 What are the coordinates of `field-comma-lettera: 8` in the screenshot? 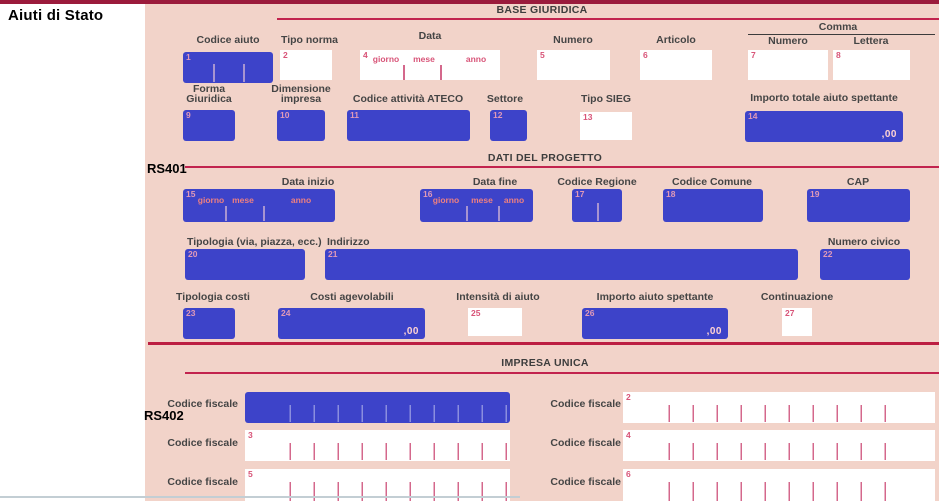 It's located at (871, 65).